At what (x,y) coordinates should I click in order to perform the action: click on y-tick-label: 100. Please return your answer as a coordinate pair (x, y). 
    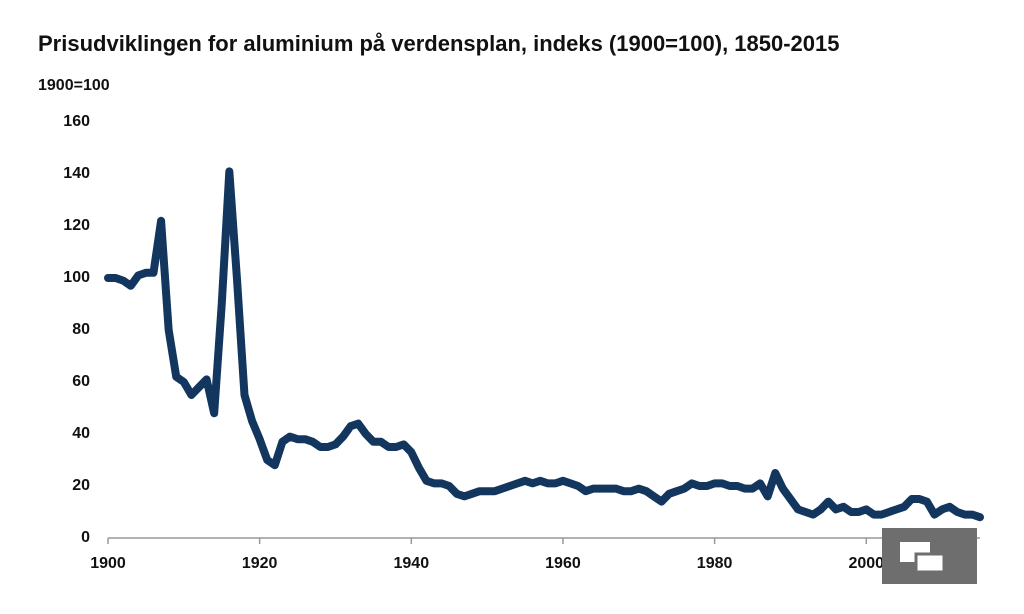
    Looking at the image, I should click on (76, 277).